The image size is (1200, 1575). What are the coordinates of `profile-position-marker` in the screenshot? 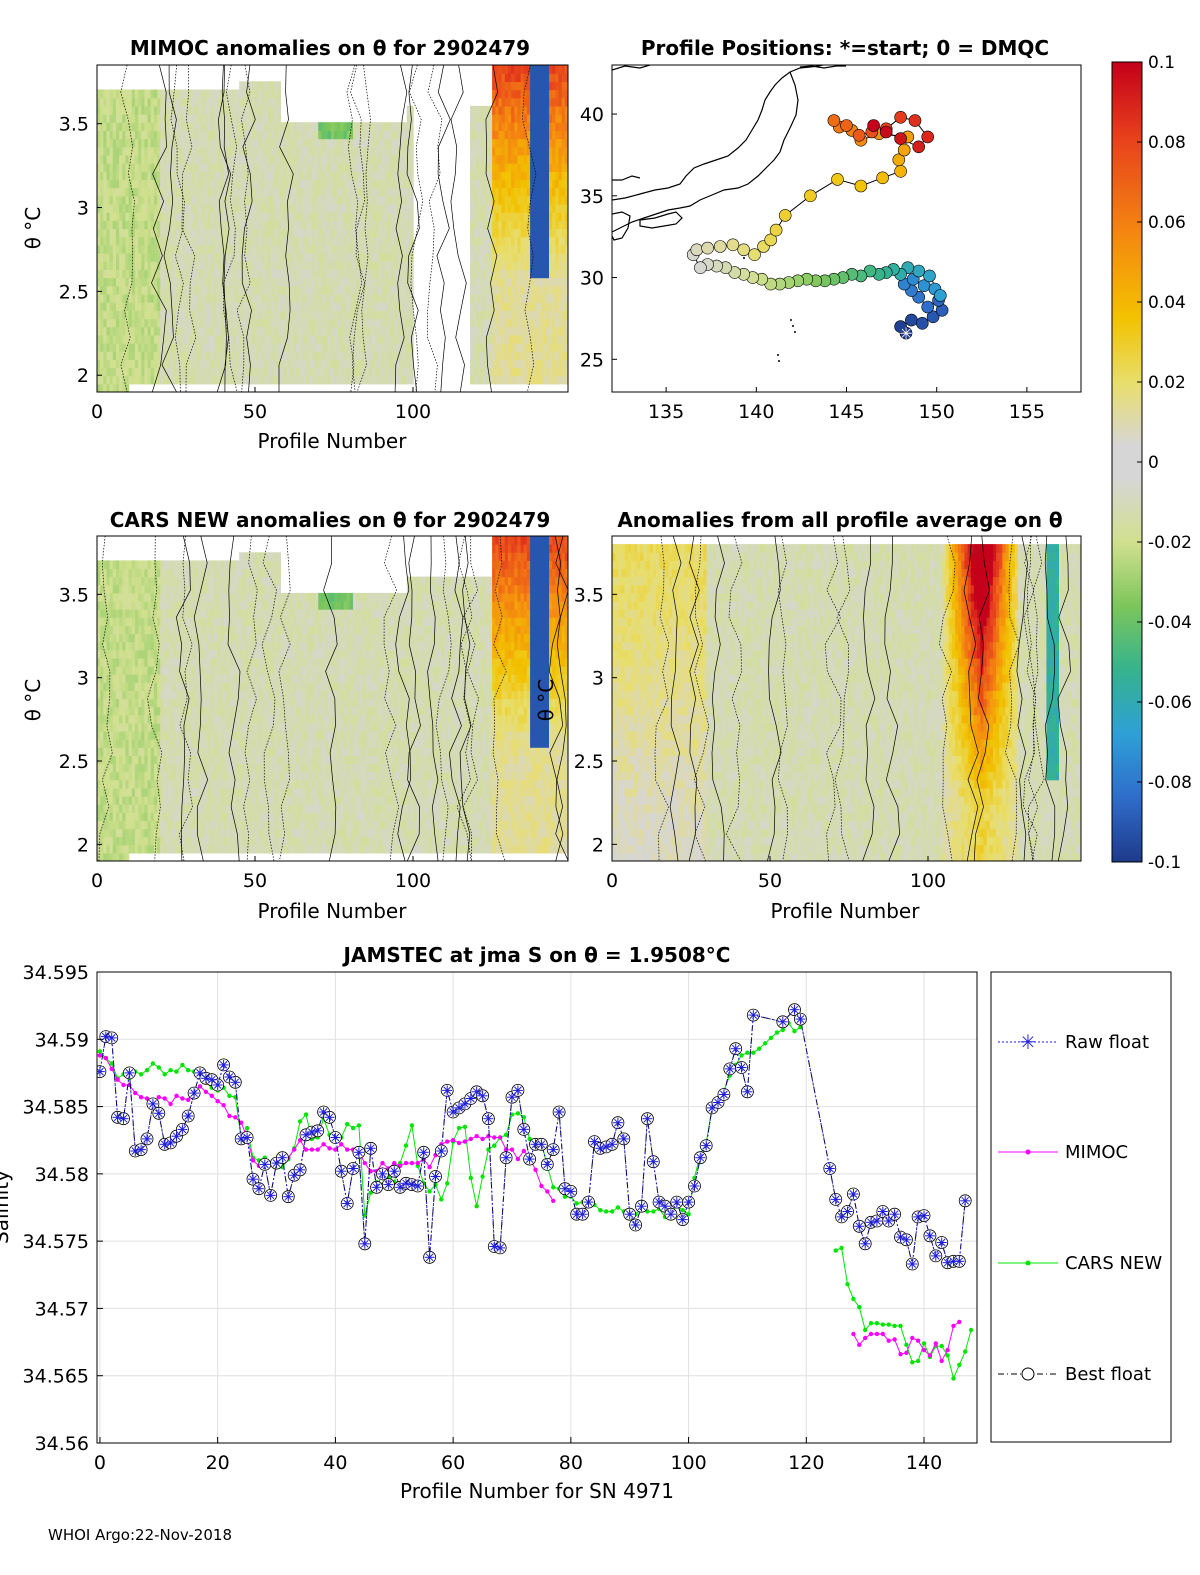 It's located at (882, 178).